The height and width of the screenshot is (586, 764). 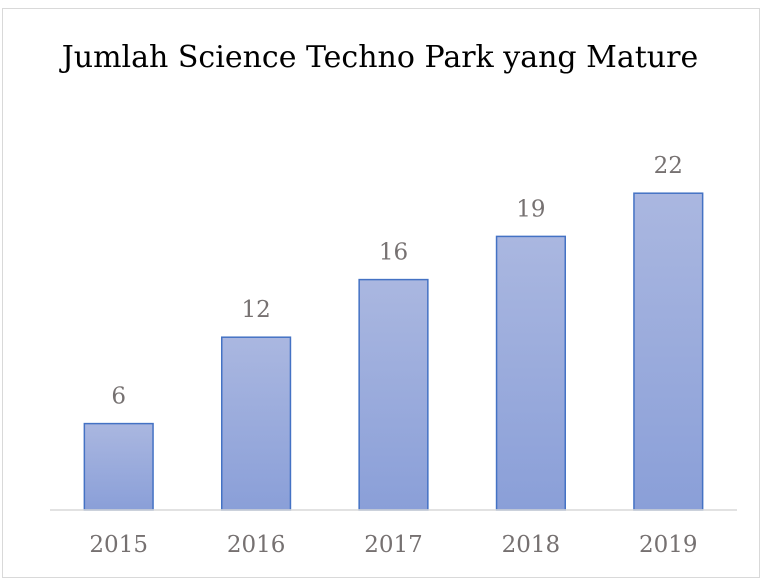 I want to click on data-label: 16, so click(x=393, y=253).